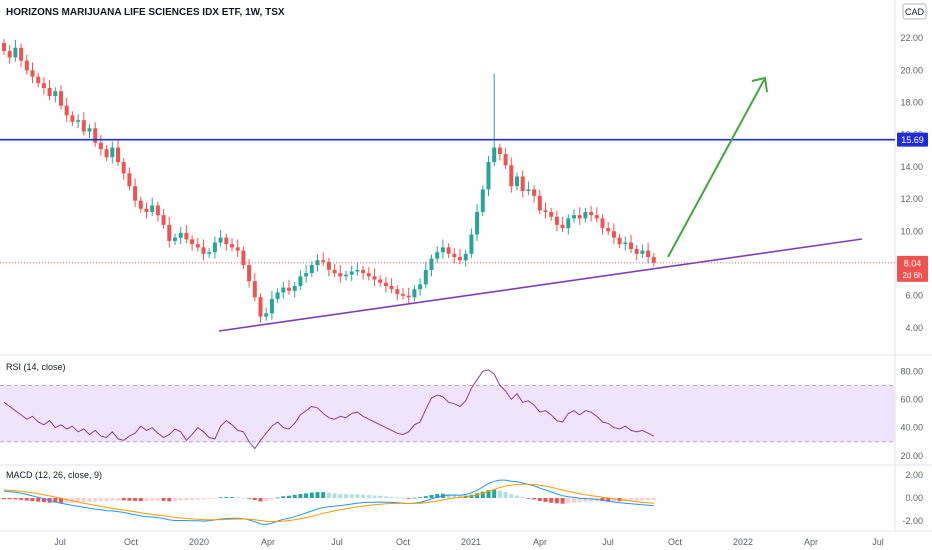  I want to click on price-tick-label: 20.00, so click(911, 70).